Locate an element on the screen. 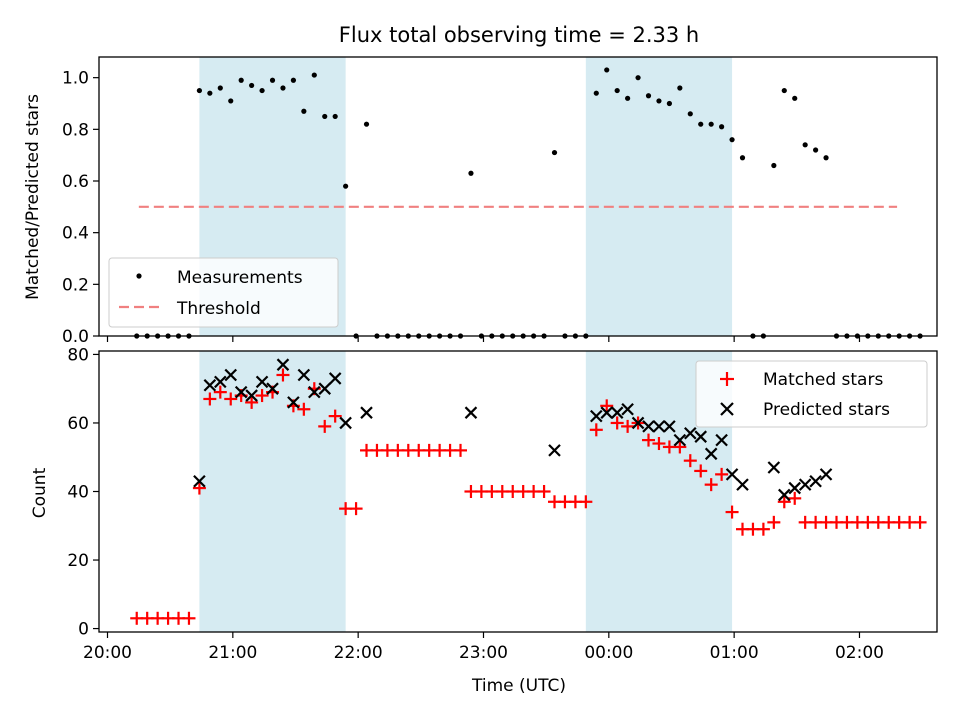 This screenshot has width=960, height=724. top-y-tick-label: 0.0 is located at coordinates (75, 337).